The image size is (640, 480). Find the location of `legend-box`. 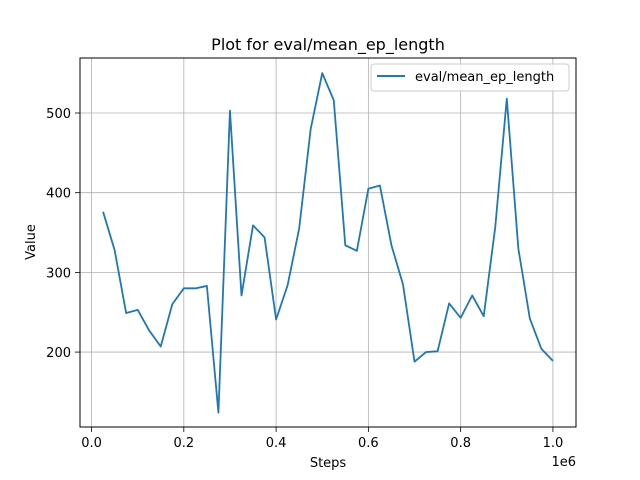

legend-box is located at coordinates (470, 77).